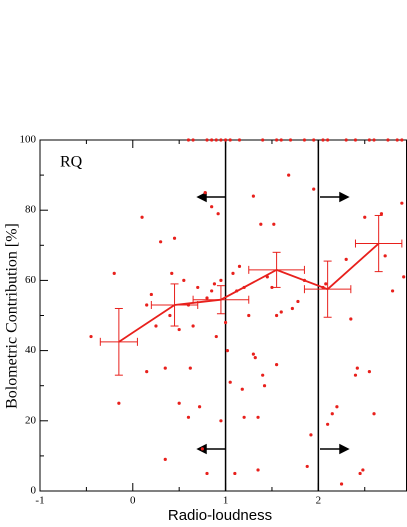  What do you see at coordinates (31, 280) in the screenshot?
I see `y-tick-label: 60` at bounding box center [31, 280].